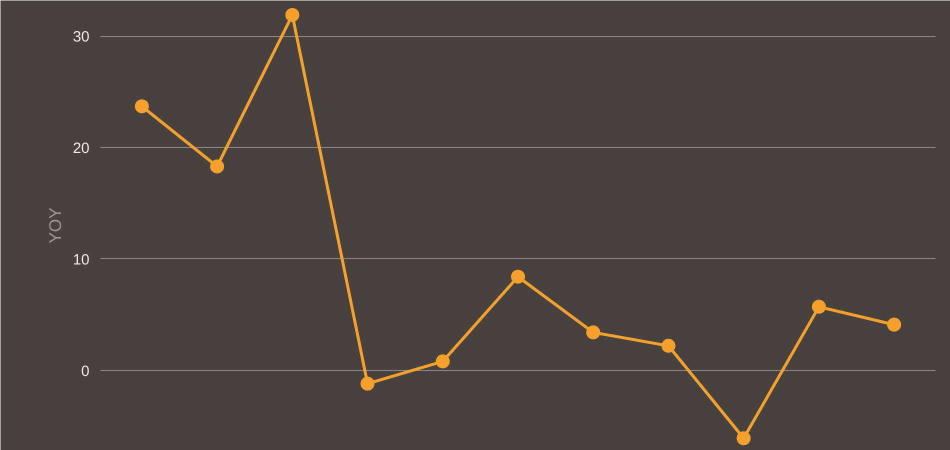 Image resolution: width=950 pixels, height=450 pixels. What do you see at coordinates (81, 259) in the screenshot?
I see `y-tick-label: 10` at bounding box center [81, 259].